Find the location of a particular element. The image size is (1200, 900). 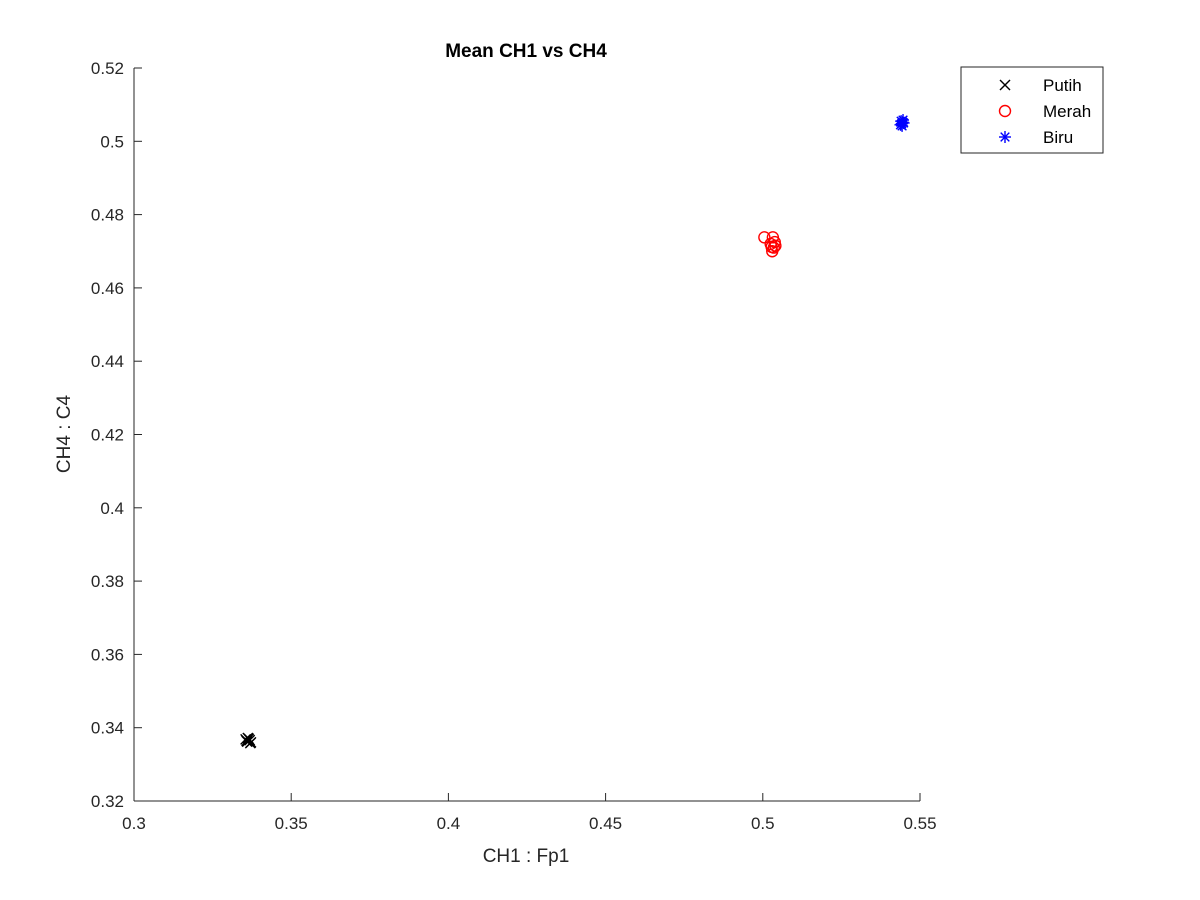

x-tick-label: 0.4 is located at coordinates (449, 823).